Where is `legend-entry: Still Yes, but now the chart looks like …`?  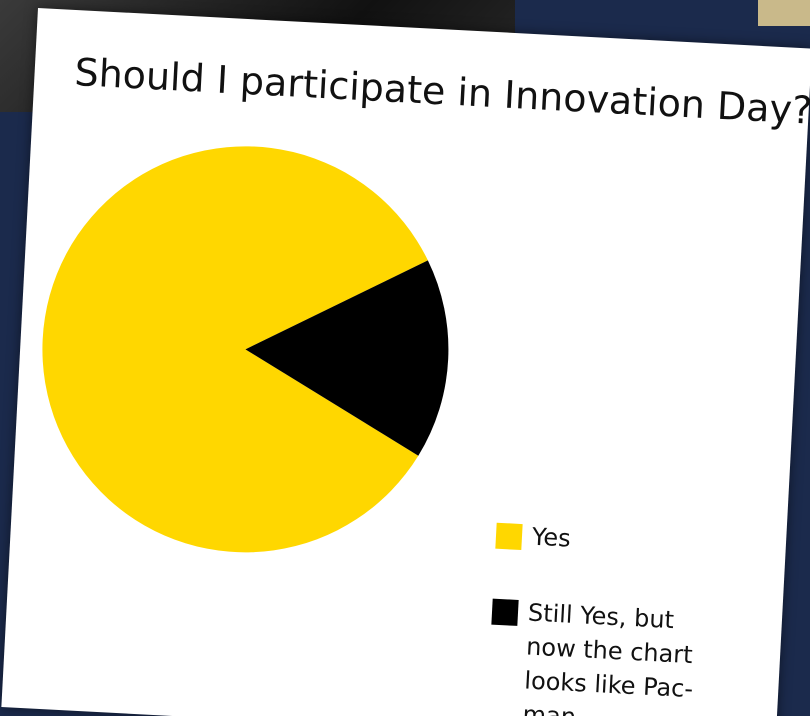 legend-entry: Still Yes, but now the chart looks like … is located at coordinates (607, 657).